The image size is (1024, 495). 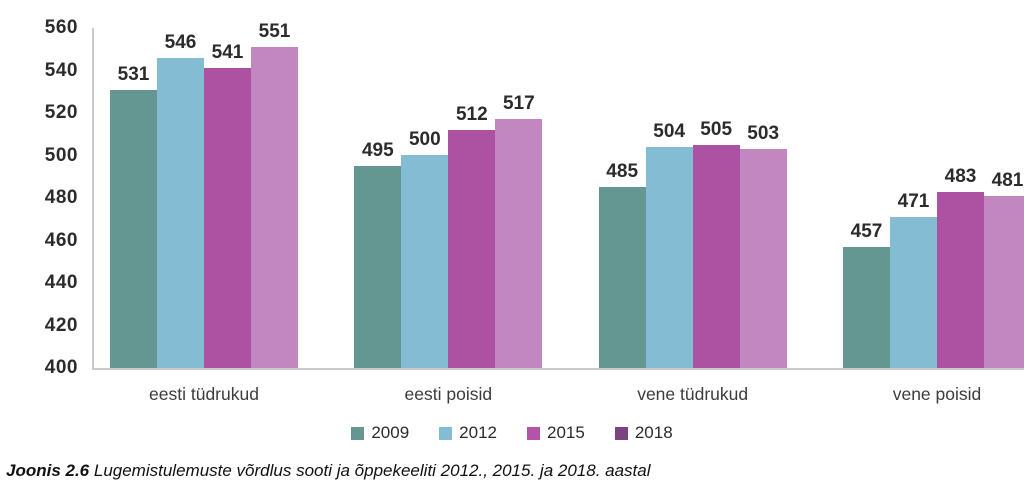 What do you see at coordinates (390, 432) in the screenshot?
I see `legend-label: 2009` at bounding box center [390, 432].